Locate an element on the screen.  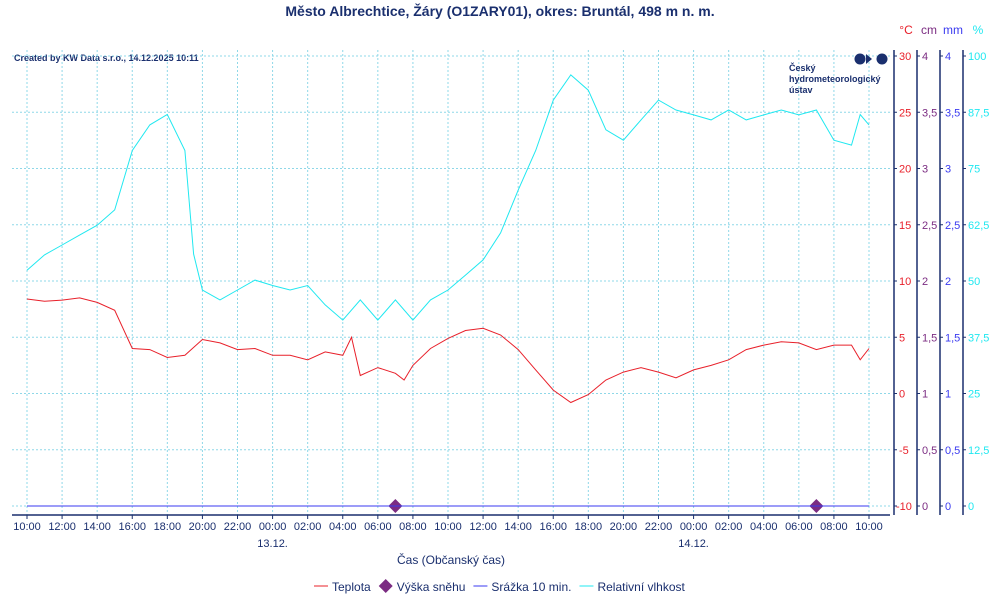
y-tick-label: 30 is located at coordinates (905, 57).